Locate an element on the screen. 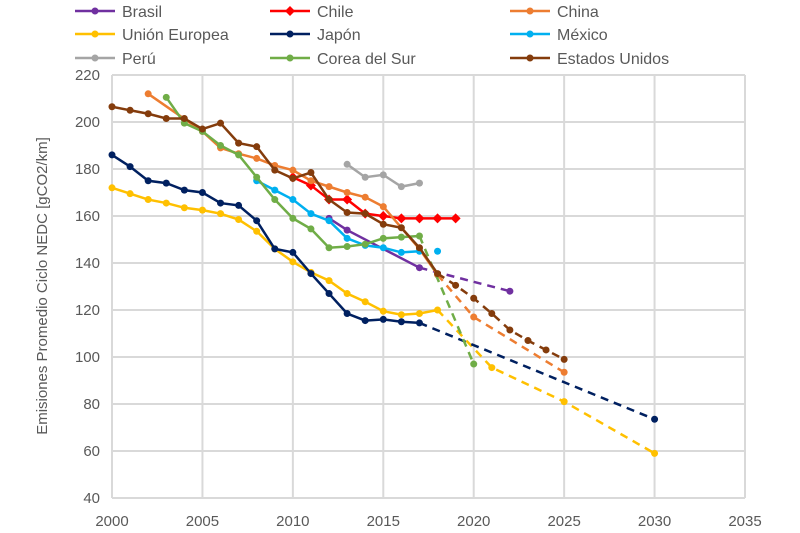 This screenshot has height=533, width=800. y-tick-label: 160 is located at coordinates (87, 216).